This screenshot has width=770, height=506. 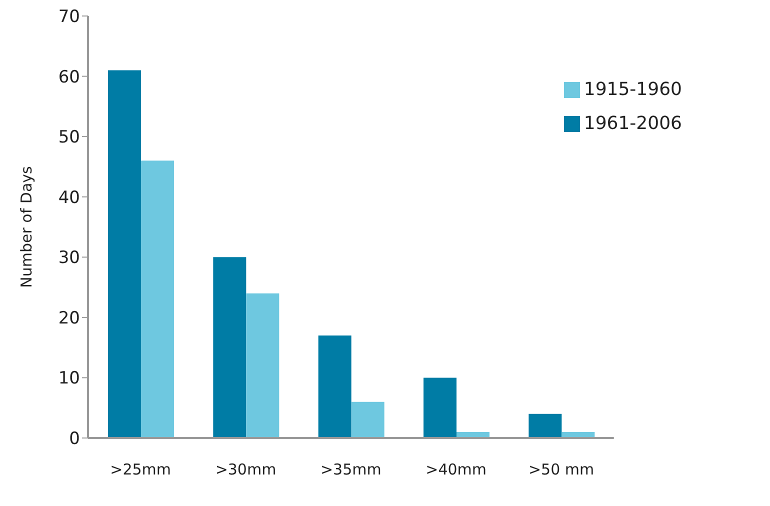 What do you see at coordinates (74, 439) in the screenshot?
I see `y-tick-label: 0` at bounding box center [74, 439].